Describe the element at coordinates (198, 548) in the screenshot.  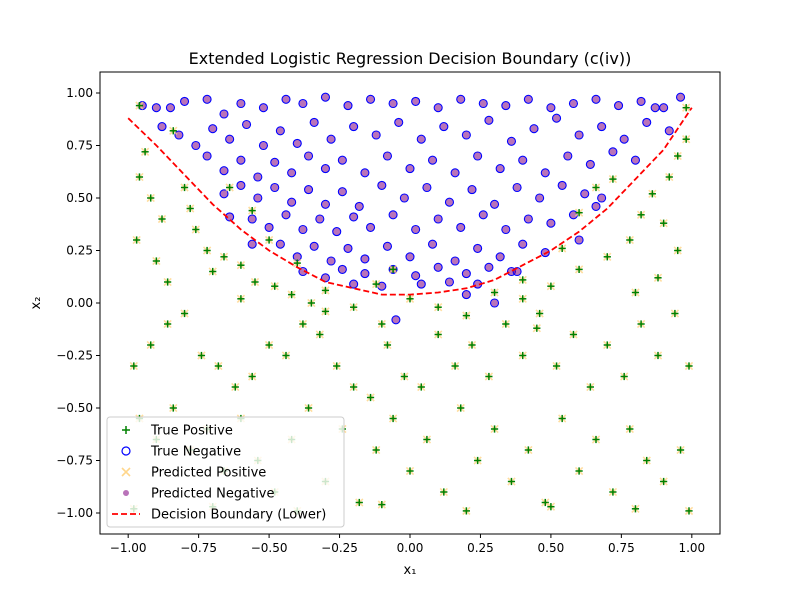
I see `x-tick-label: −0.75` at that location.